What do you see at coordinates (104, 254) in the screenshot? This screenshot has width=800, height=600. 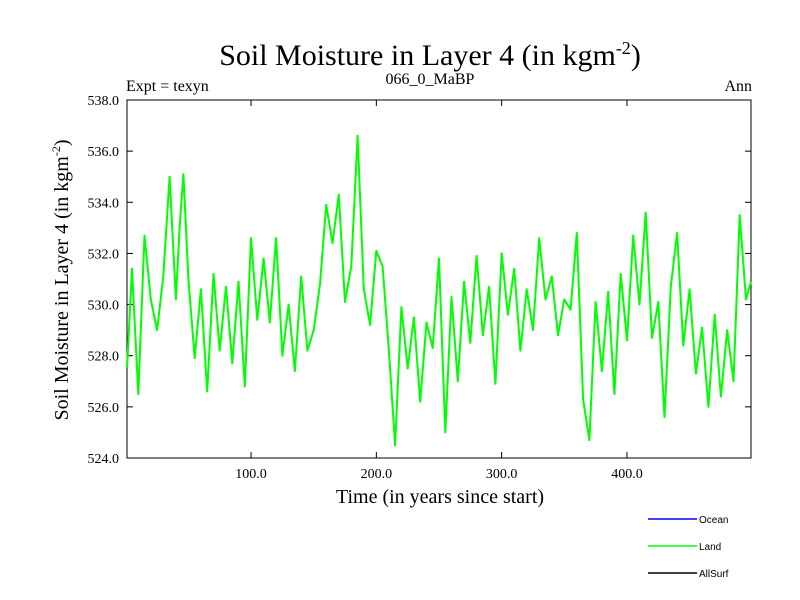 I see `y-tick-label: 532.0` at bounding box center [104, 254].